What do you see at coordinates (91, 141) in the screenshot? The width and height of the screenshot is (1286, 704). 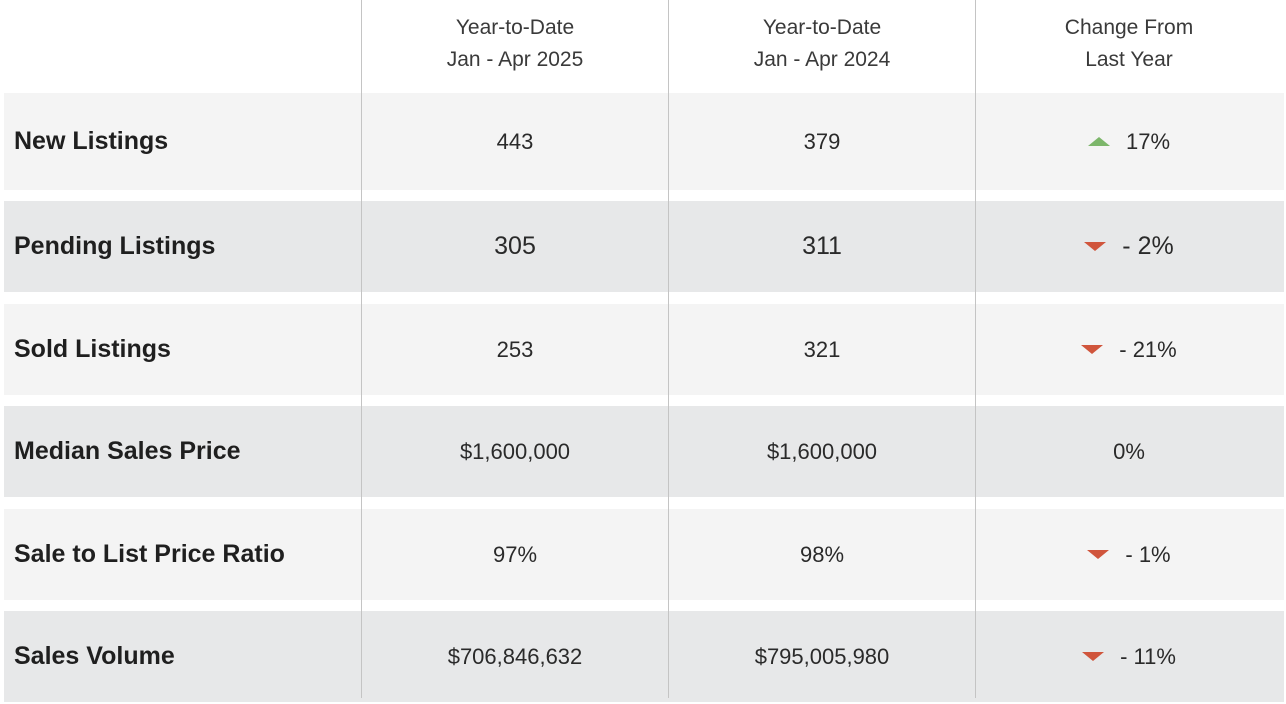 I see `row-label: New Listings` at bounding box center [91, 141].